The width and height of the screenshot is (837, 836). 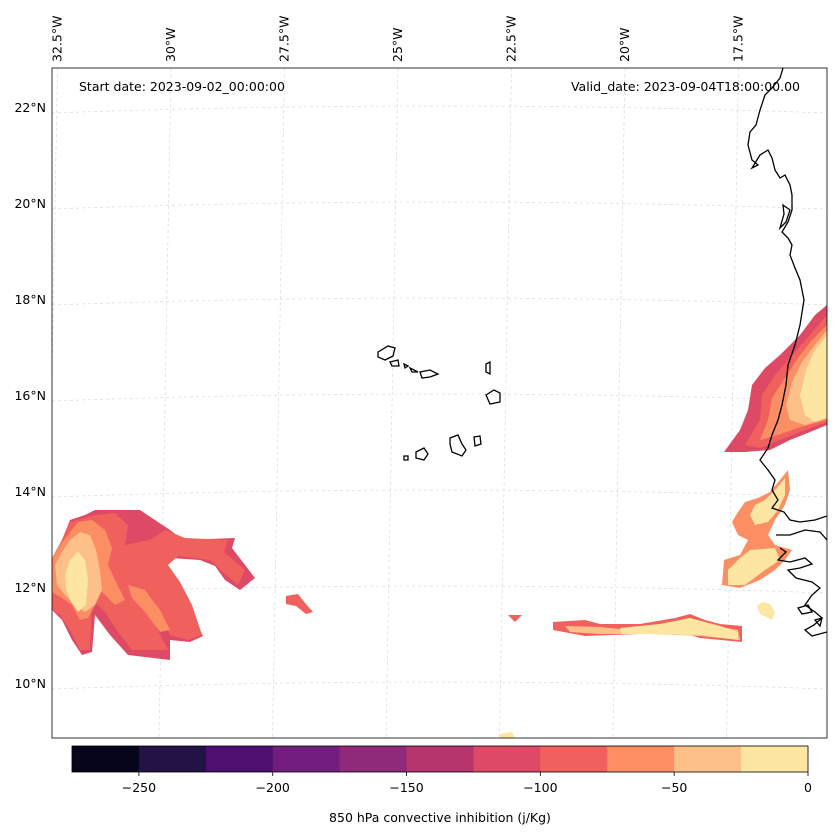 I want to click on island-sao-vicente, so click(x=394, y=363).